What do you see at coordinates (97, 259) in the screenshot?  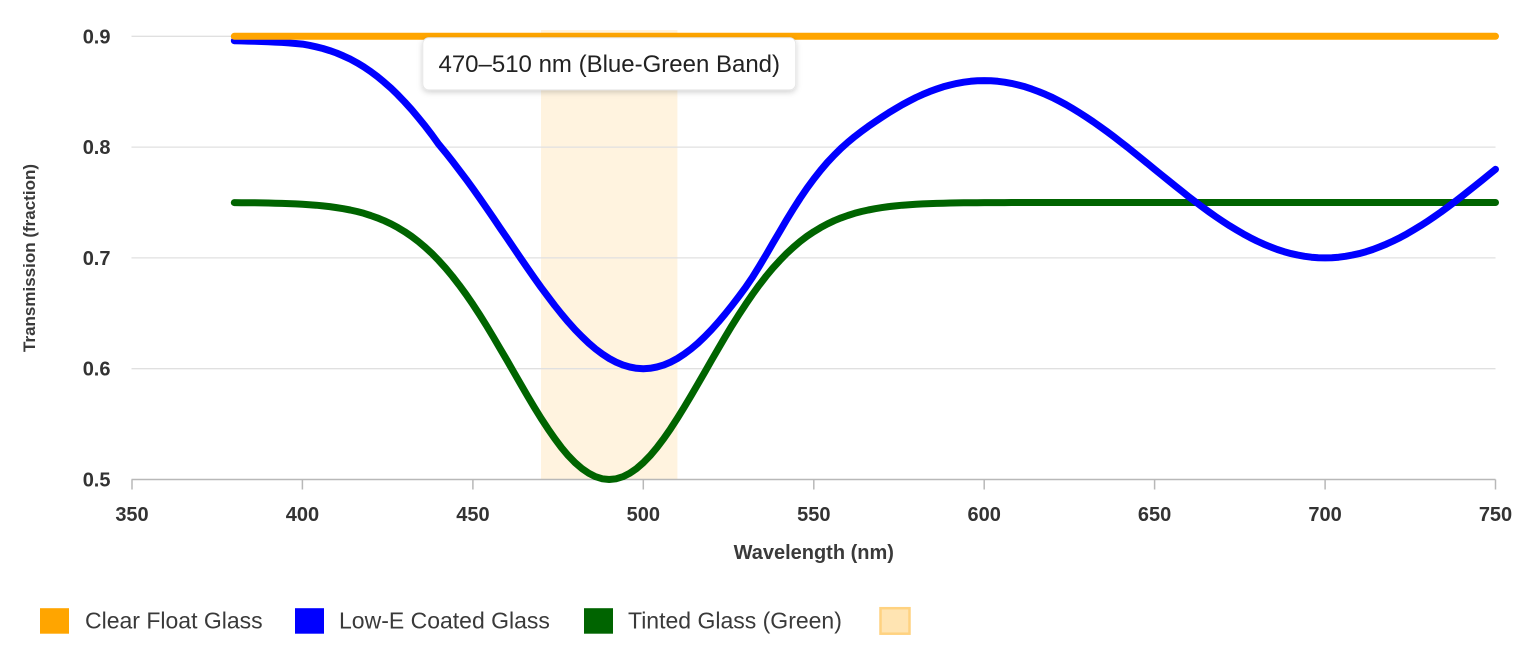 I see `svg-text: 0.7` at bounding box center [97, 259].